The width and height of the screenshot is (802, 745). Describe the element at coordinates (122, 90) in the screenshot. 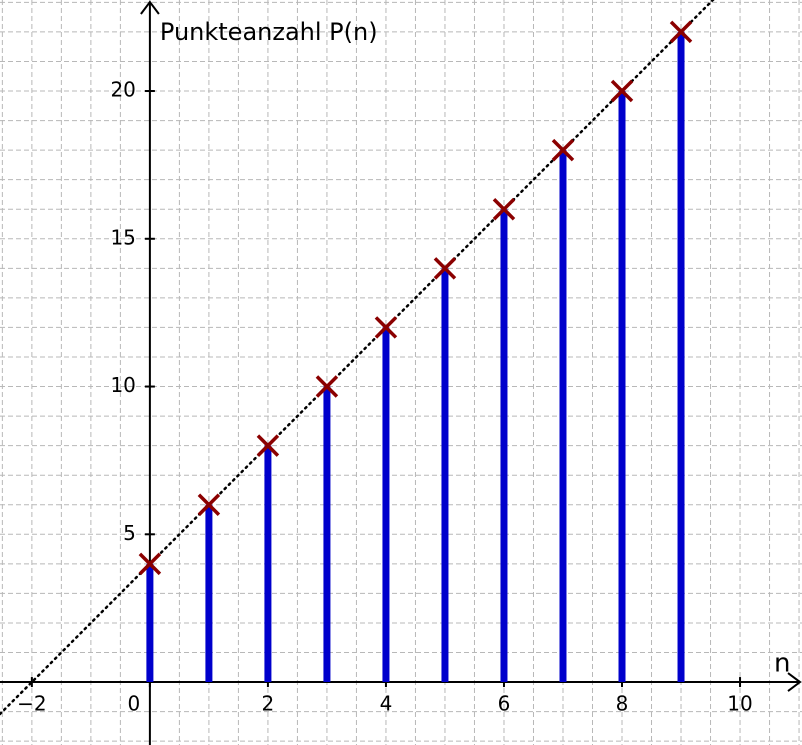

I see `y-tick-label: 20` at that location.